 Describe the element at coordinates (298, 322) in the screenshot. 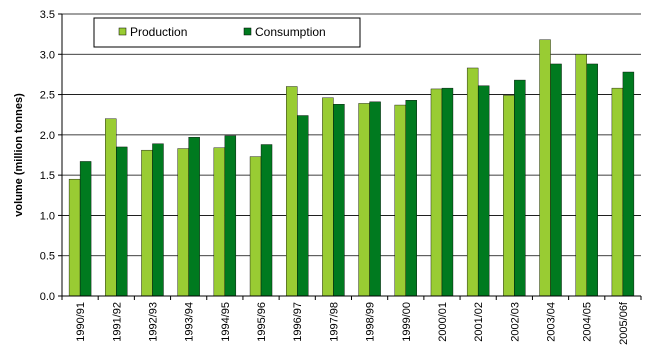

I see `x-tick-label: 1996/97` at that location.